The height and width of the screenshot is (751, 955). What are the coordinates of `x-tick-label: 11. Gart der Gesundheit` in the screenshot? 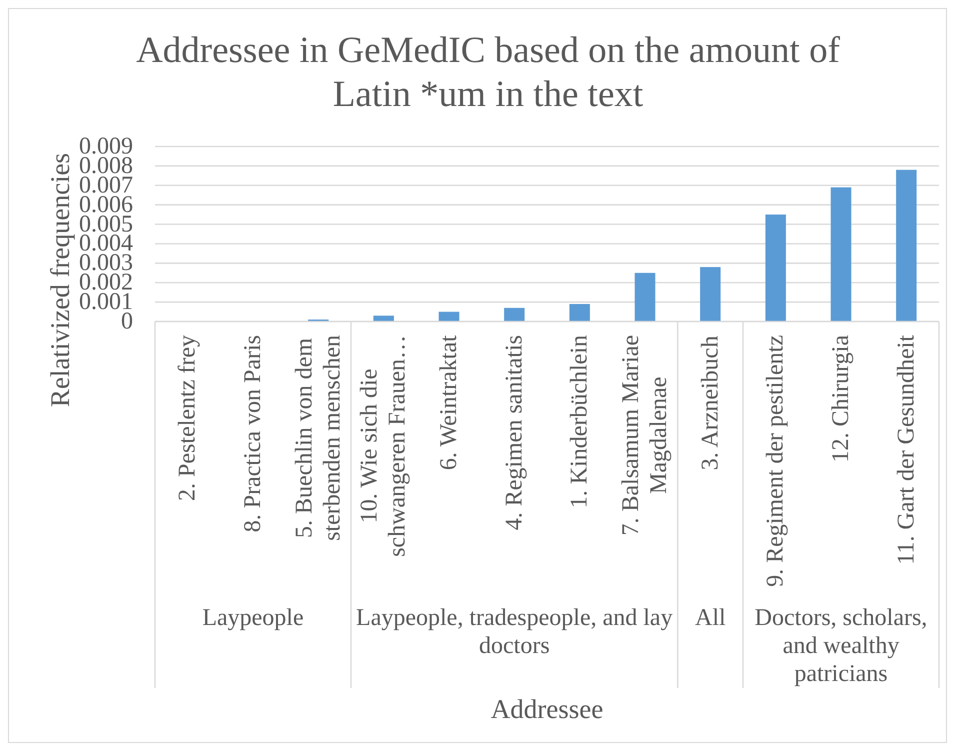 It's located at (906, 449).